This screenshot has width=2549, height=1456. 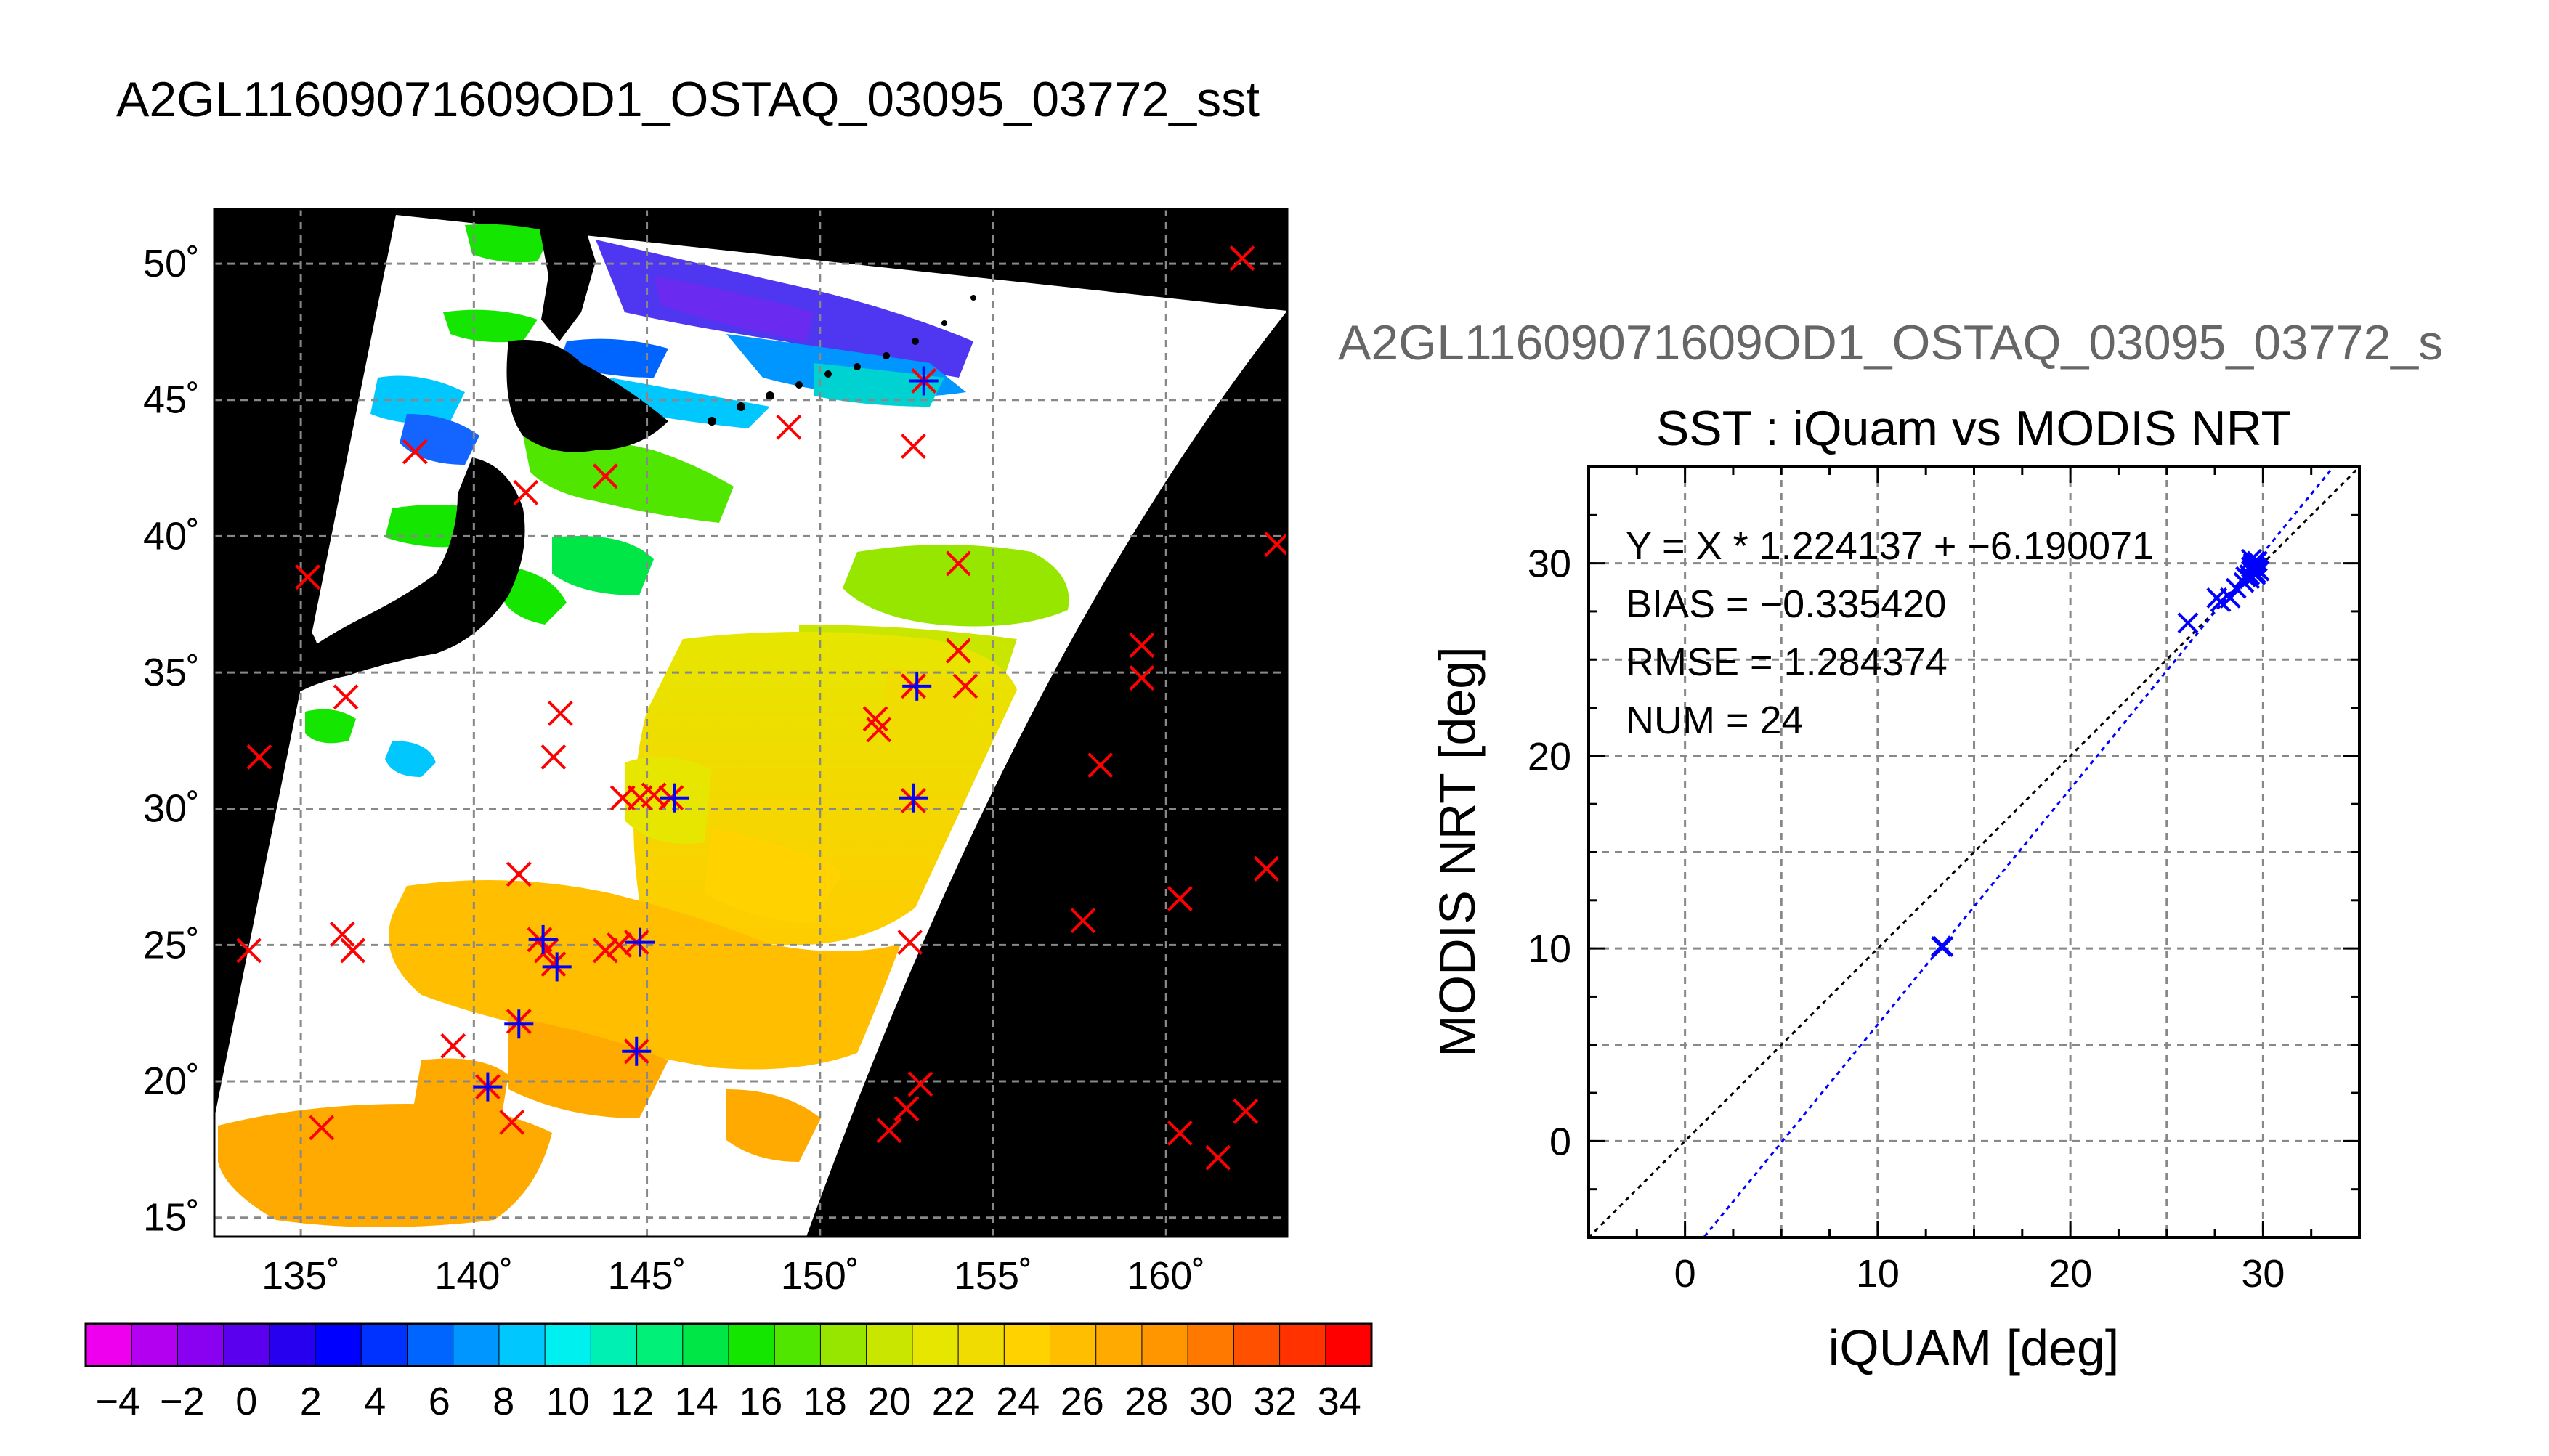 I want to click on colorbar-tick-label: 26, so click(x=1083, y=1402).